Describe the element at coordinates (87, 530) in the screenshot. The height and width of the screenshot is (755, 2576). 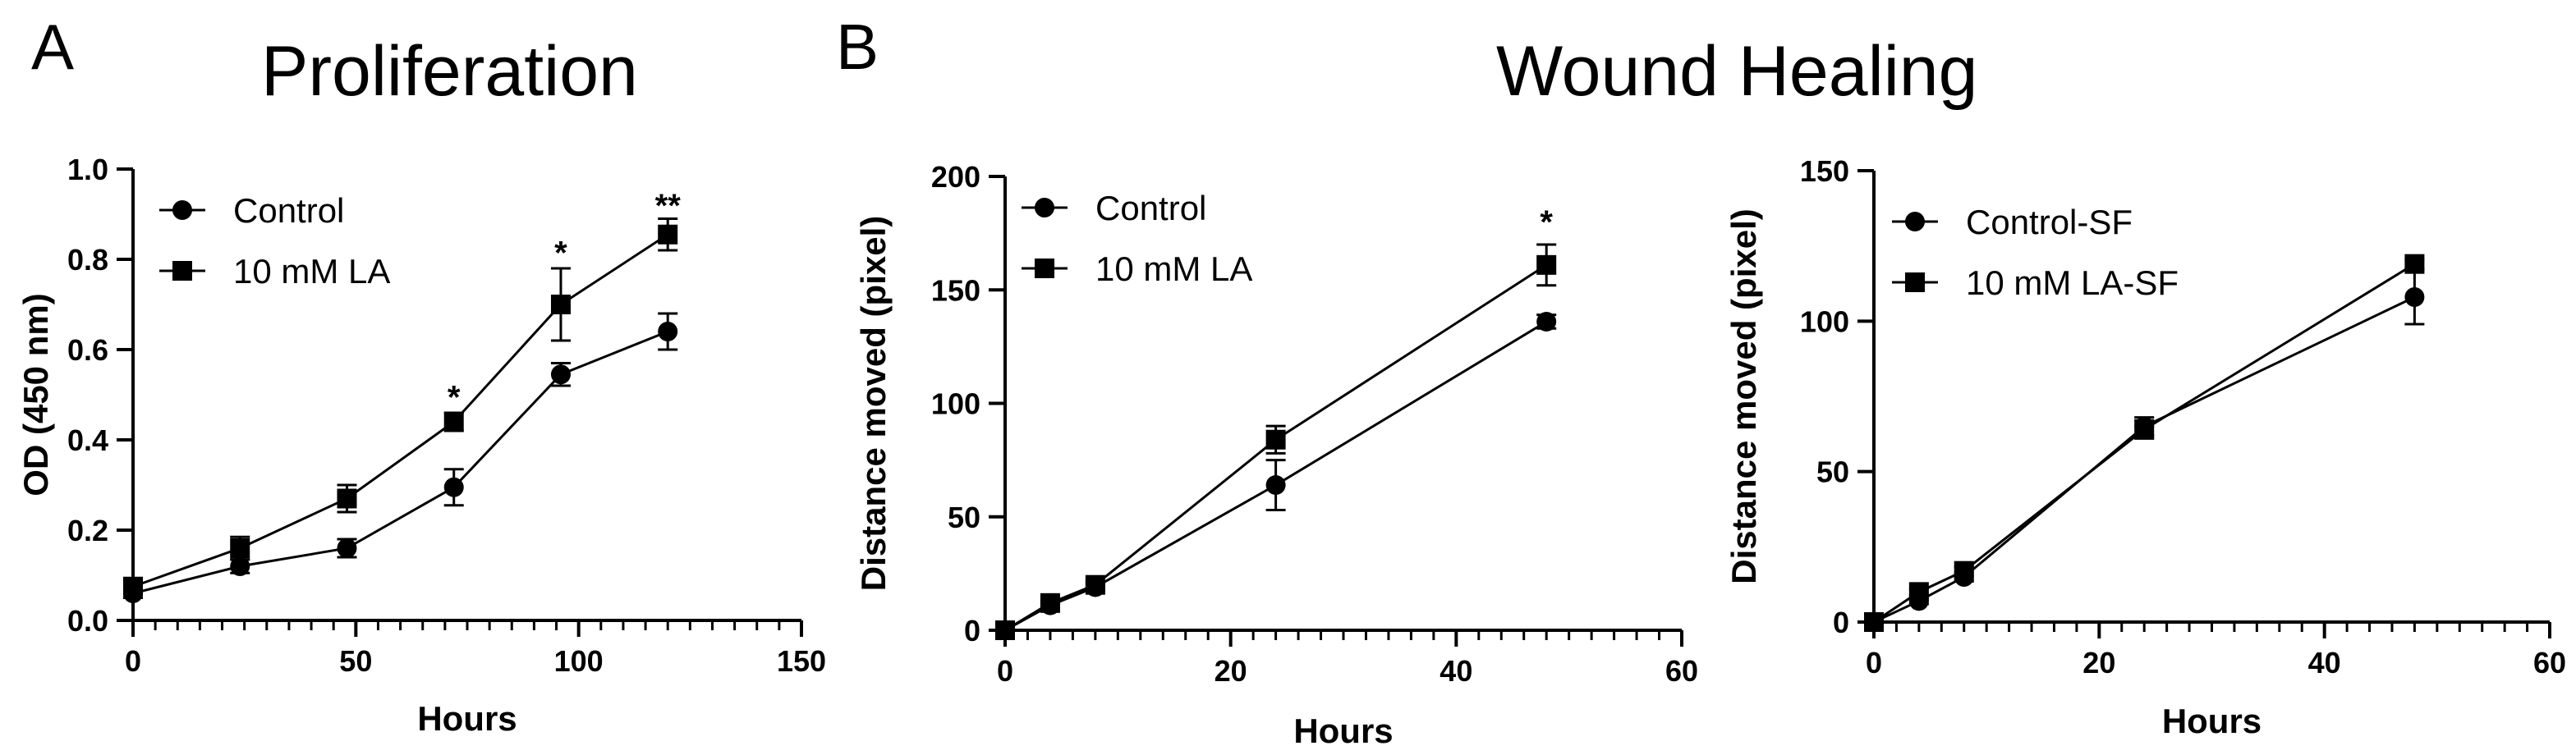
I see `chart1-y-tick-label: 0.2` at that location.